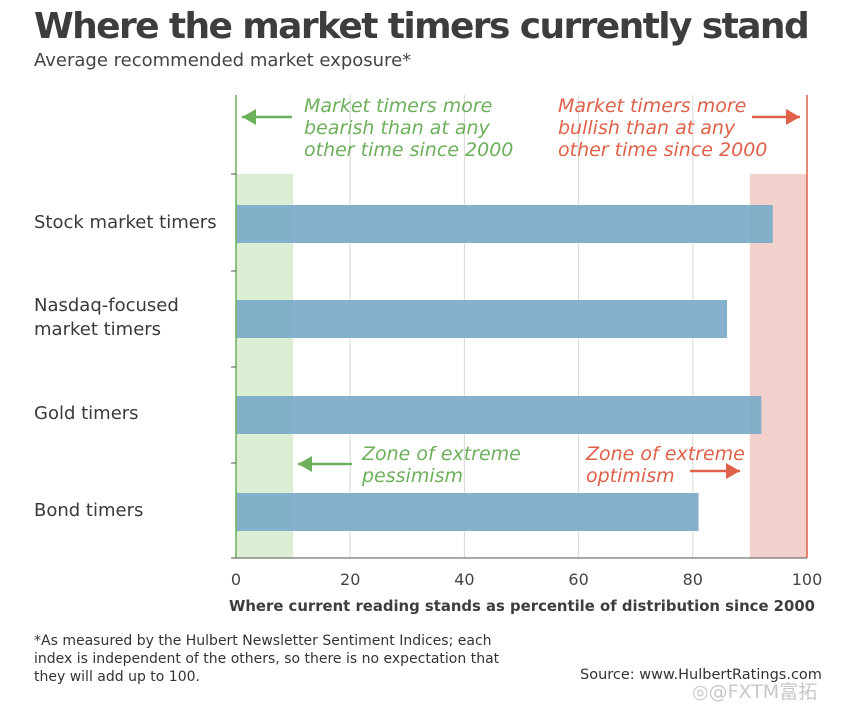 The height and width of the screenshot is (704, 864). What do you see at coordinates (305, 464) in the screenshot?
I see `pessimism-arrow-head` at bounding box center [305, 464].